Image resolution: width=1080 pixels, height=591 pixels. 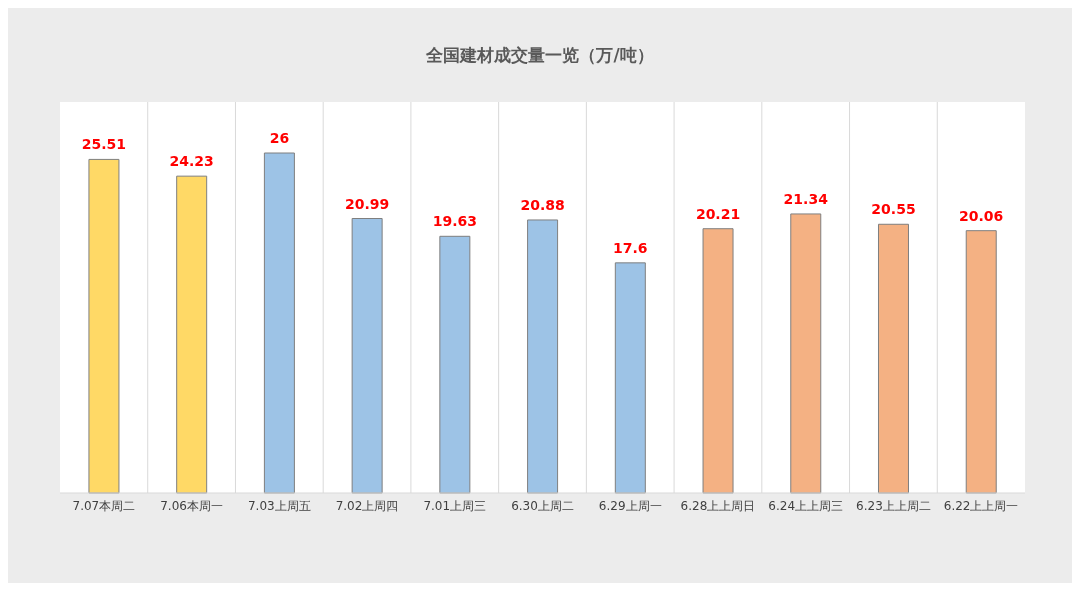 I want to click on x-tick-label: 7.02上周四, so click(x=367, y=505).